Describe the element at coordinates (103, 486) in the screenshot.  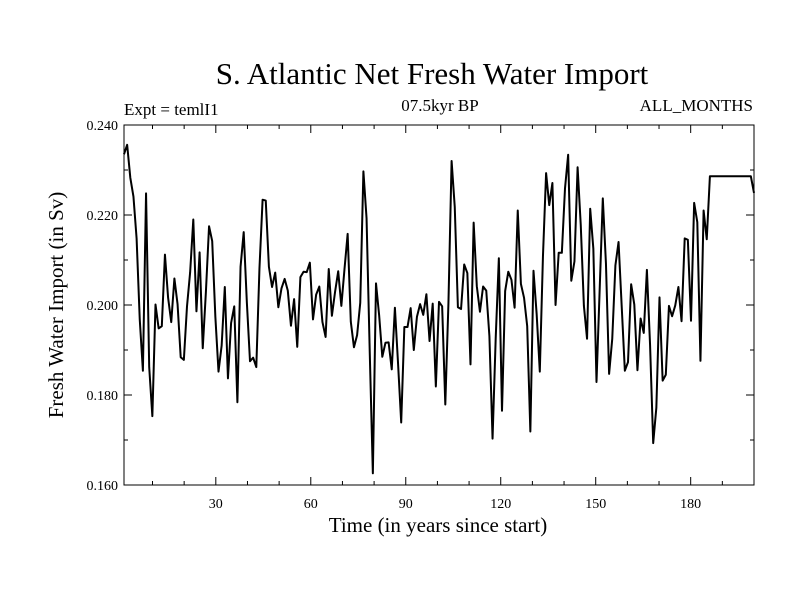
I see `y-tick-label: 0.160` at that location.